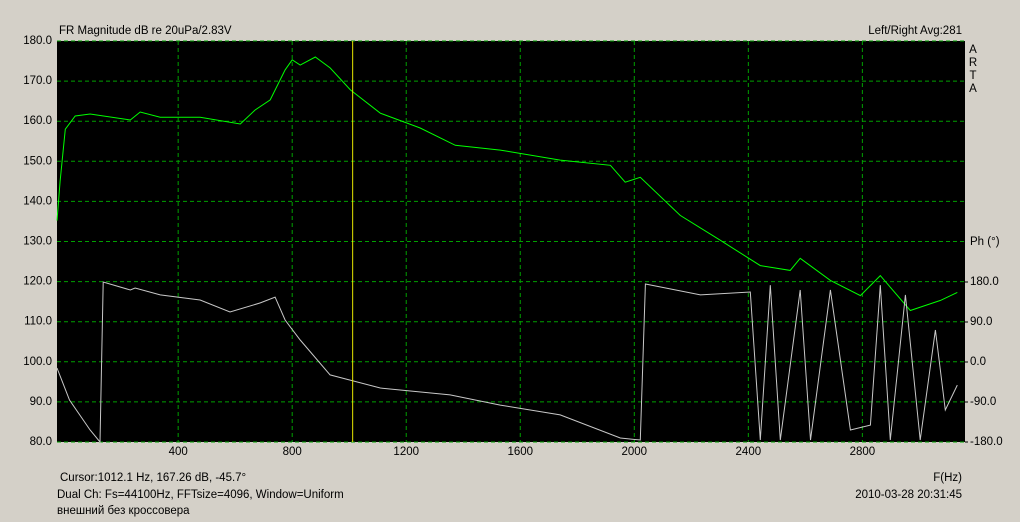  I want to click on y-tick-label: 160.0, so click(37, 121).